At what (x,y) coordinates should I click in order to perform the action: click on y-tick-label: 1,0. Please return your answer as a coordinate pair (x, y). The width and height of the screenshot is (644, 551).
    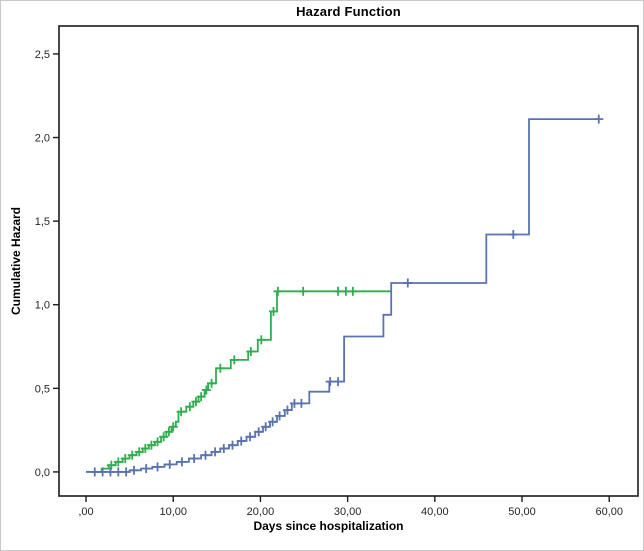
    Looking at the image, I should click on (42, 306).